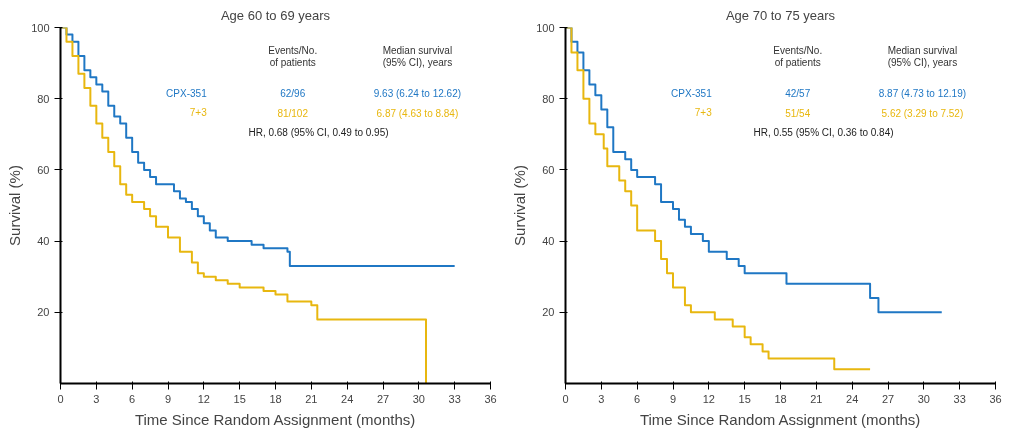  Describe the element at coordinates (823, 133) in the screenshot. I see `annotation: HR, 0.55 (95% CI, 0.36 to 0.84)` at that location.